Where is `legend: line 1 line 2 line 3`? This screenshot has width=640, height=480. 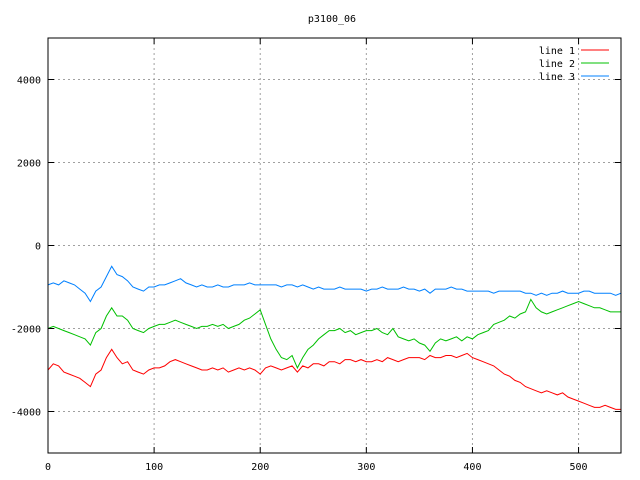 legend: line 1 line 2 line 3 is located at coordinates (574, 64).